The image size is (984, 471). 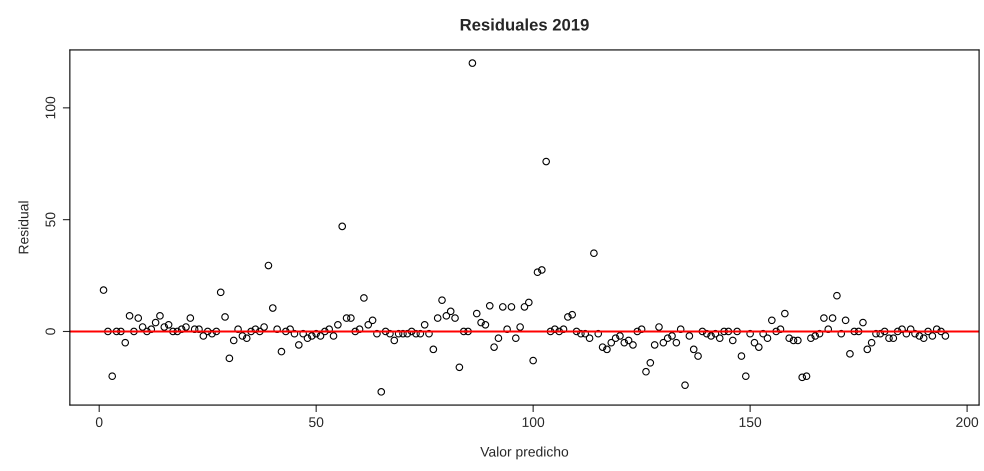 What do you see at coordinates (50, 331) in the screenshot?
I see `y-tick-label: 0` at bounding box center [50, 331].